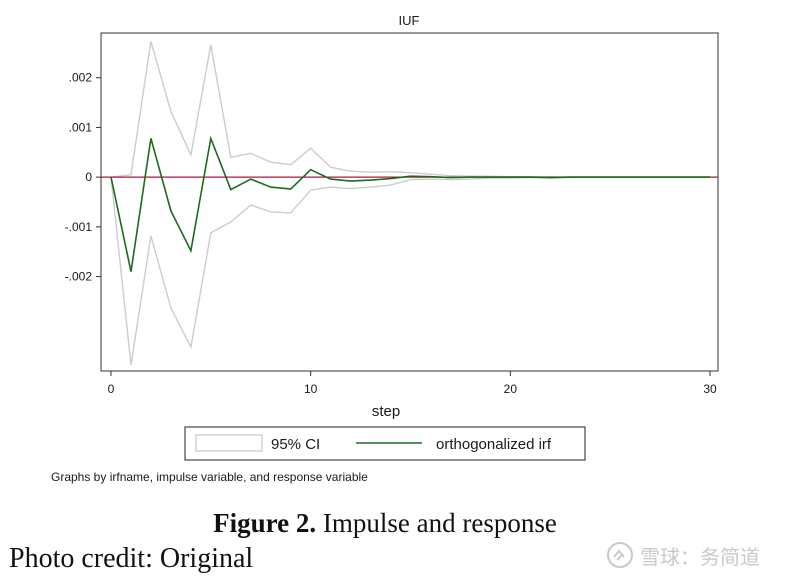 The height and width of the screenshot is (580, 800). Describe the element at coordinates (385, 443) in the screenshot. I see `legend: 95% CI orthogonalized irf` at that location.